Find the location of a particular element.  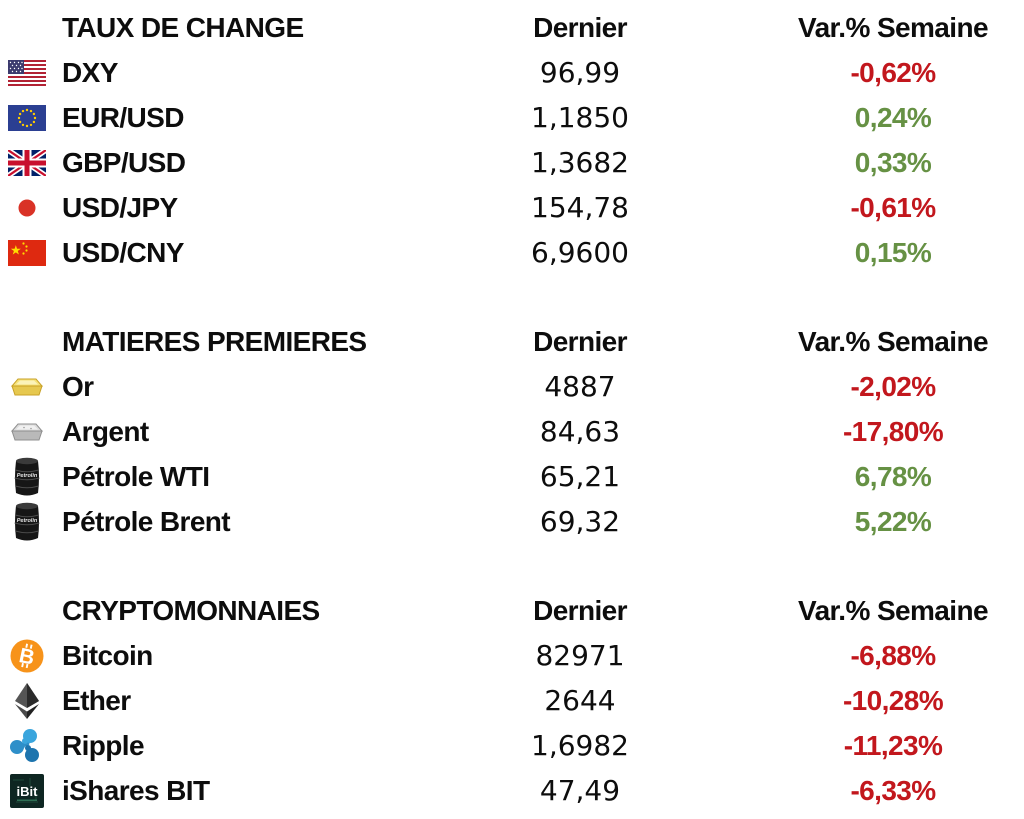

ripple-icon is located at coordinates (27, 746).